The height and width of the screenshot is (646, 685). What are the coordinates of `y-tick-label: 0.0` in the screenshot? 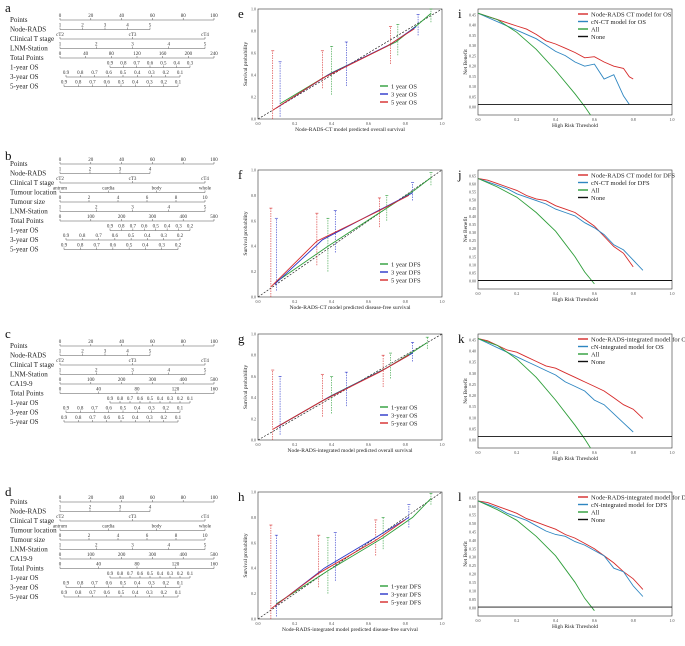 It's located at (253, 119).